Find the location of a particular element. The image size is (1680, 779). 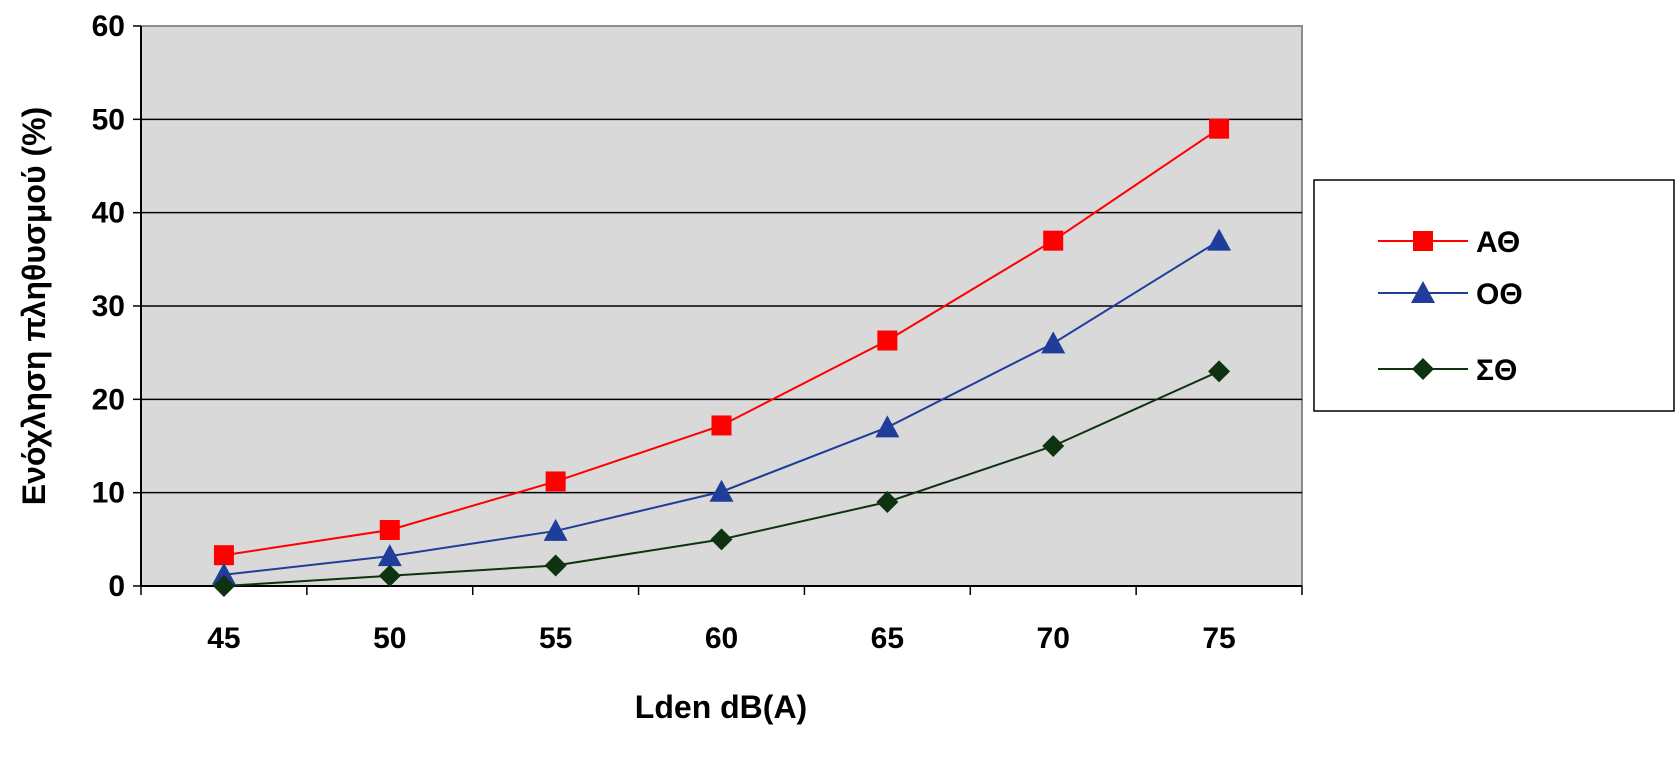

legend: ΑΘ ΟΘ ΣΘ is located at coordinates (1494, 295).